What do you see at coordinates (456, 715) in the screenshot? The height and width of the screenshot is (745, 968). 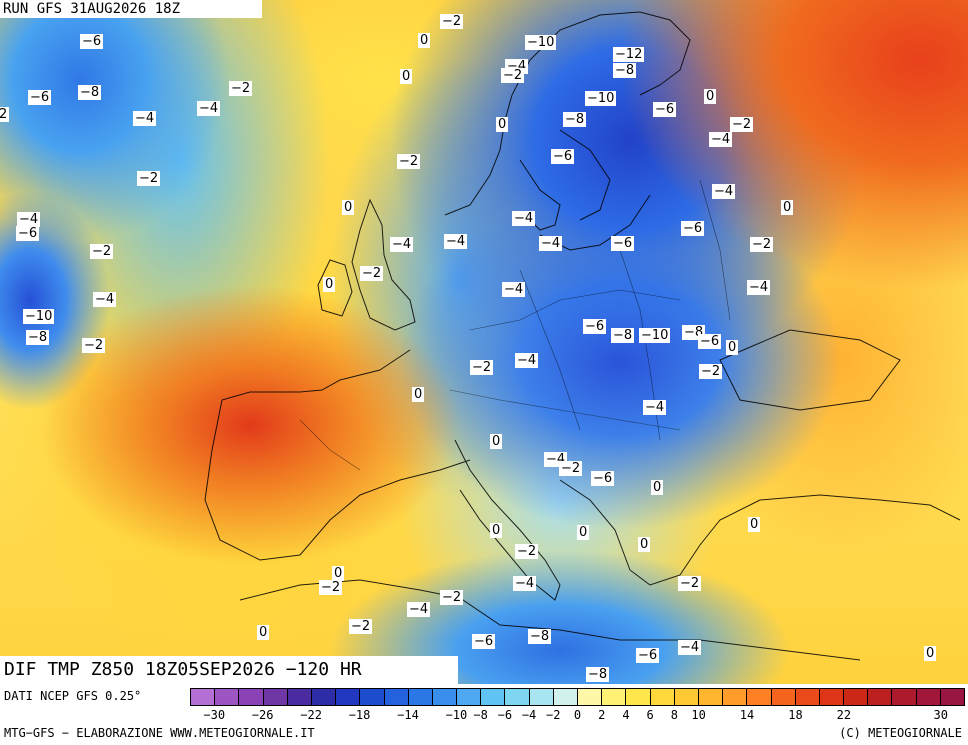 I see `scale-tick-label: −10` at bounding box center [456, 715].